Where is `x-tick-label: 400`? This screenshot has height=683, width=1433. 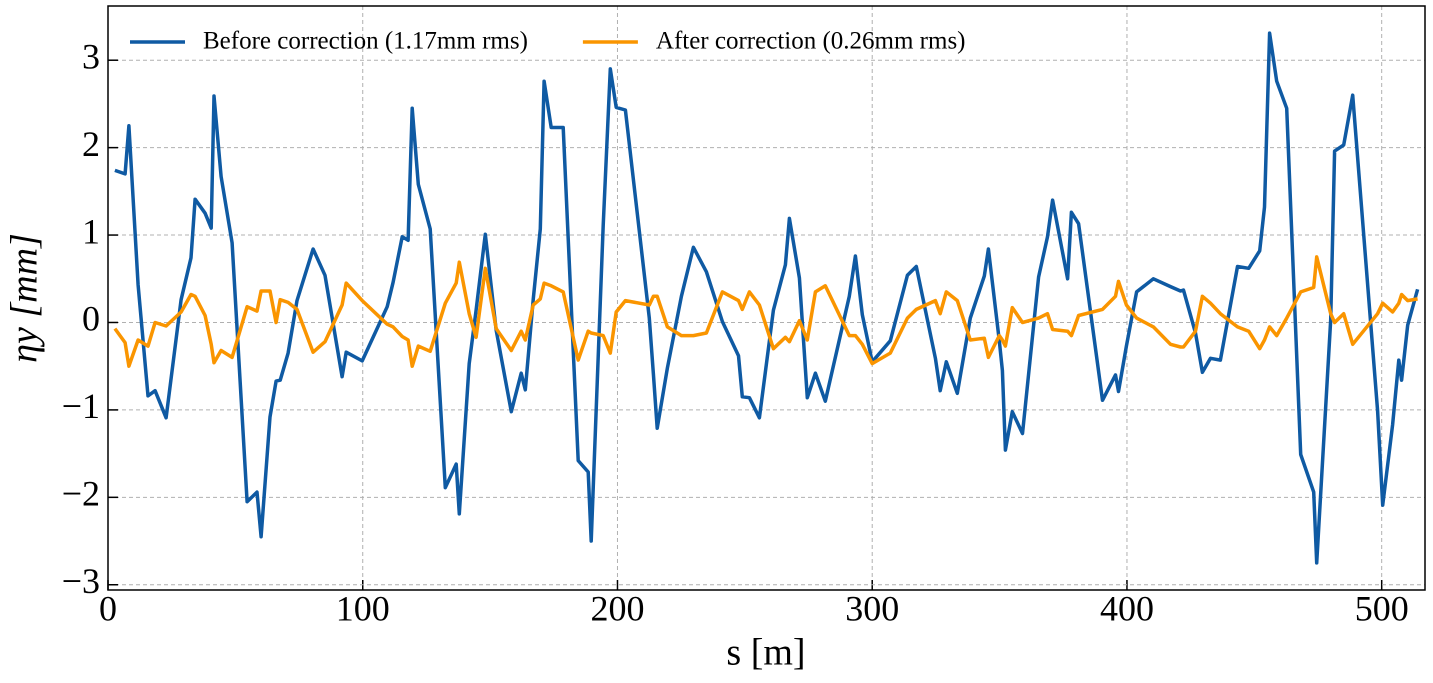 x-tick-label: 400 is located at coordinates (1127, 608).